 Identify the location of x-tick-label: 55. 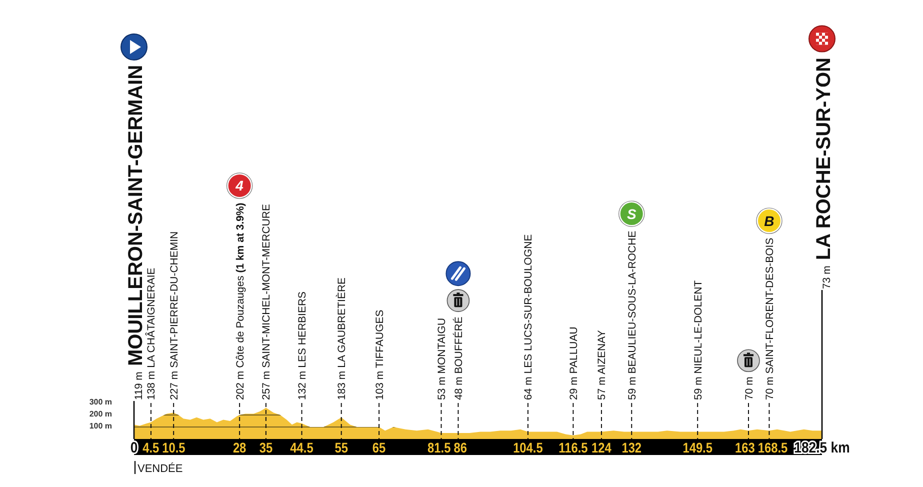
(341, 448).